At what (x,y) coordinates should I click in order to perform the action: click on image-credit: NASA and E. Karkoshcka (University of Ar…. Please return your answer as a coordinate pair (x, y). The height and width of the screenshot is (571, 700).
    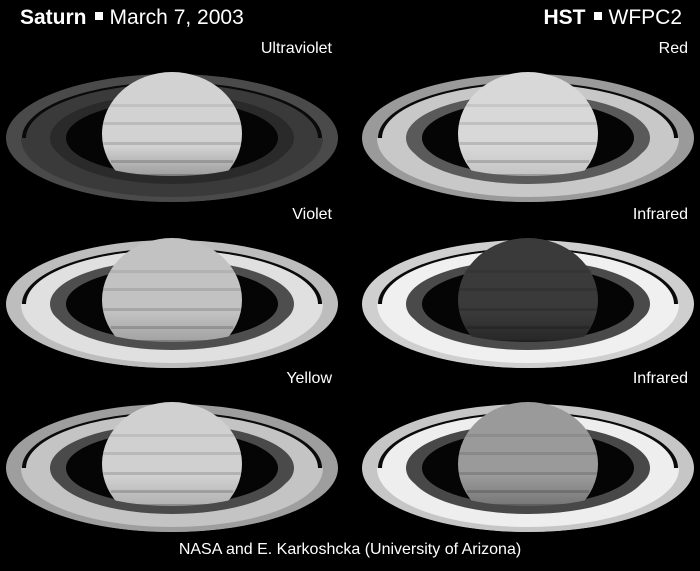
    Looking at the image, I should click on (350, 549).